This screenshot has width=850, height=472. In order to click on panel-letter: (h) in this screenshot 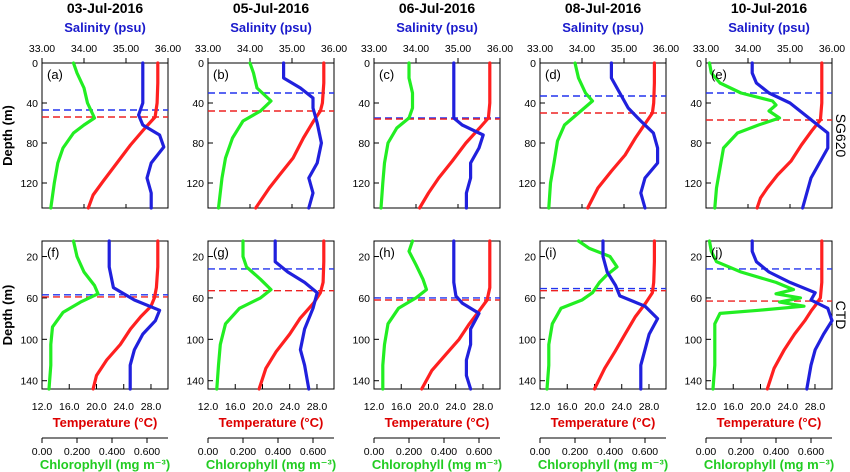, I will do `click(387, 252)`.